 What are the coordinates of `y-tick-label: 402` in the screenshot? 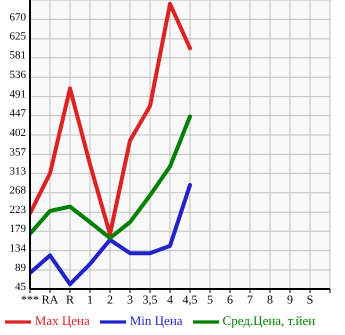 It's located at (18, 132).